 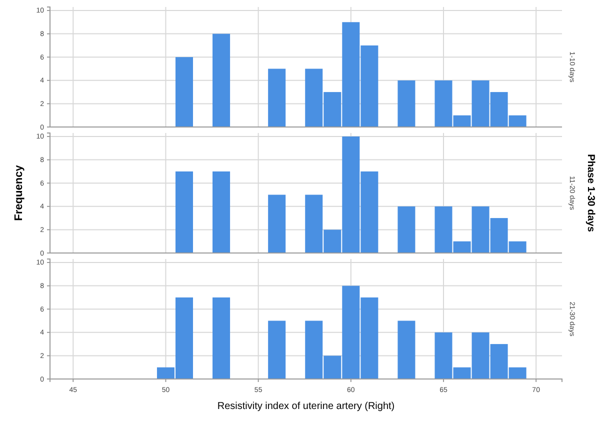 I want to click on text: Phase 1-30 days, so click(x=590, y=193).